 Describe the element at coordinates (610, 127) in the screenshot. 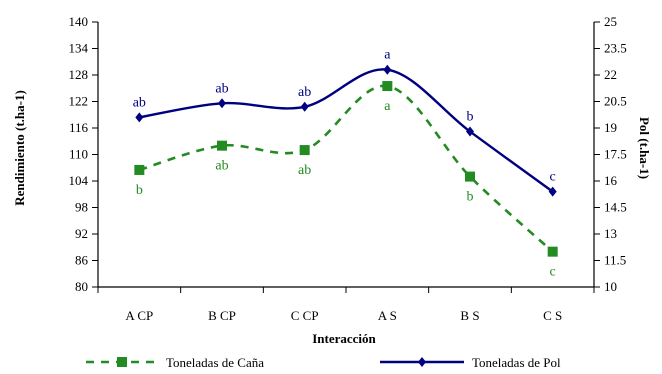

I see `y-right-tick-label: 19` at that location.